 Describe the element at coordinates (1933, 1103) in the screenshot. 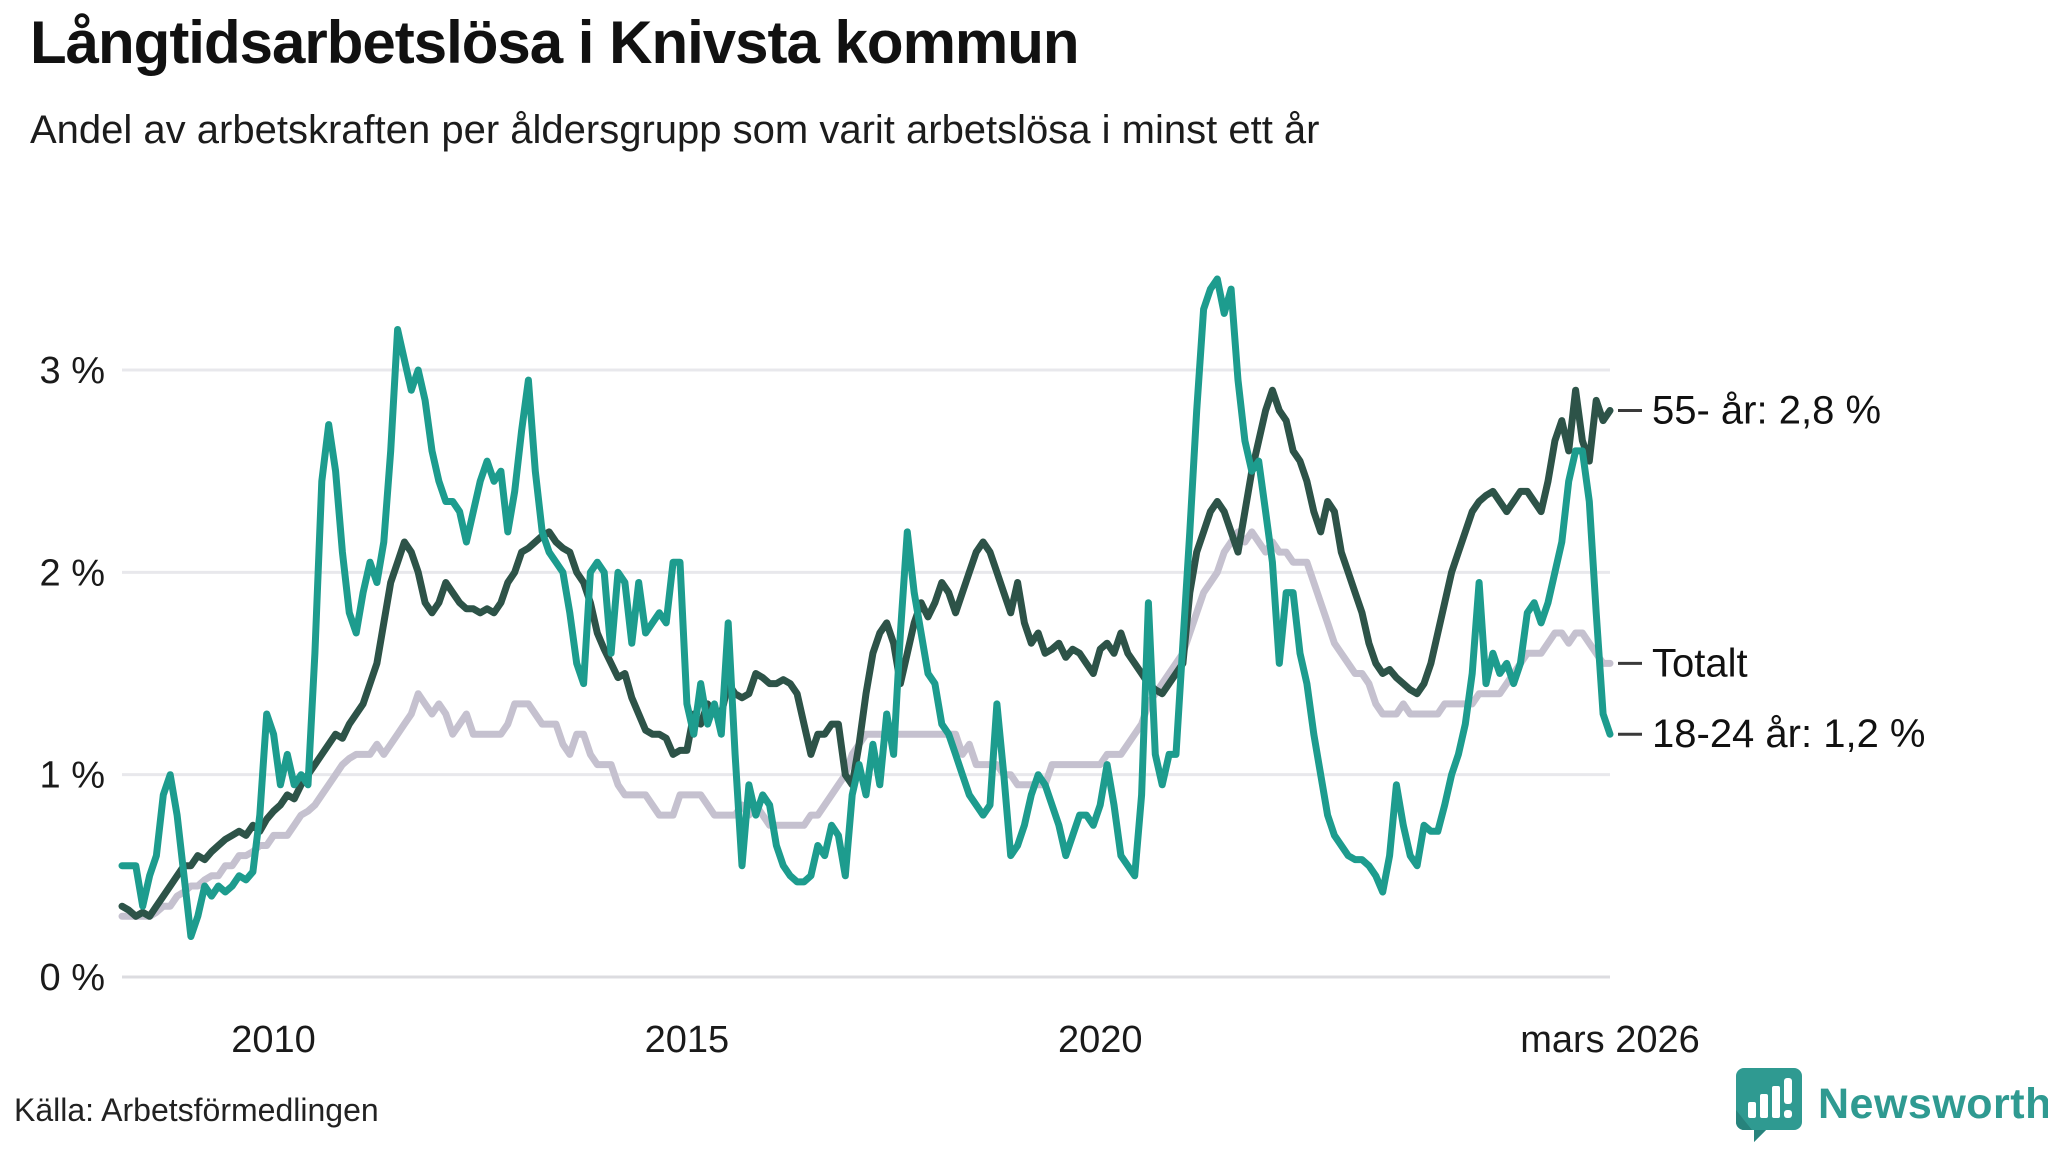

I see `brand-name: Newsworthy` at that location.